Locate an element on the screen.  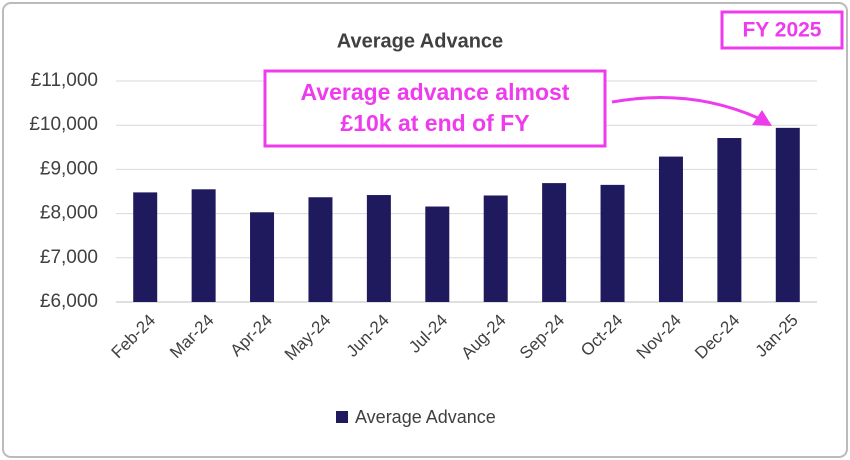
callout-box is located at coordinates (435, 108).